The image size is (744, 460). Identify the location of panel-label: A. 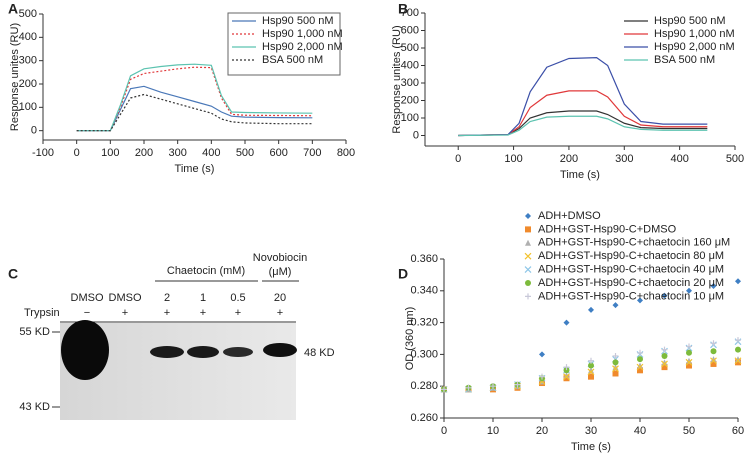
(13, 9).